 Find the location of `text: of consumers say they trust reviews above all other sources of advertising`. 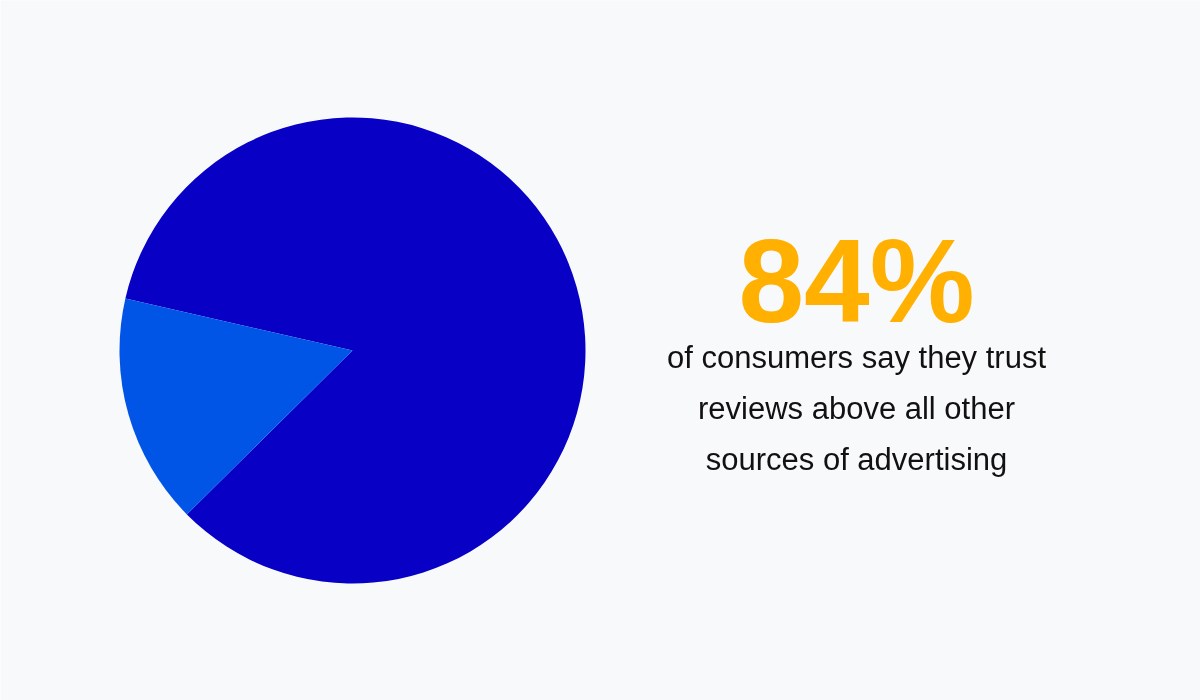

text: of consumers say they trust reviews above all other sources of advertising is located at coordinates (856, 408).